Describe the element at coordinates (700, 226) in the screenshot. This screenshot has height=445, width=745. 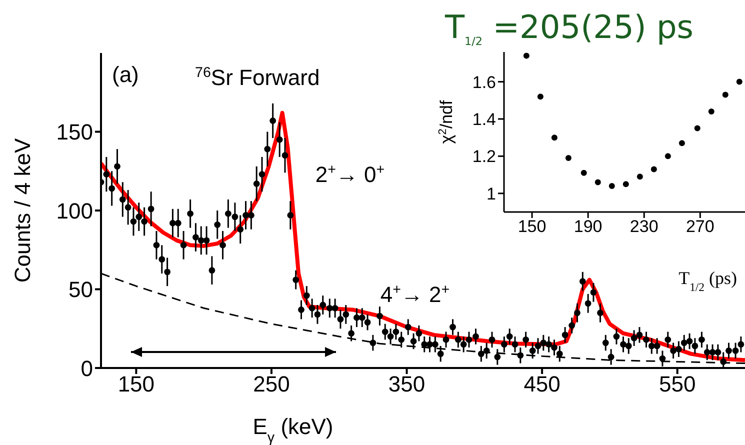
I see `x-tick-label: 270` at that location.